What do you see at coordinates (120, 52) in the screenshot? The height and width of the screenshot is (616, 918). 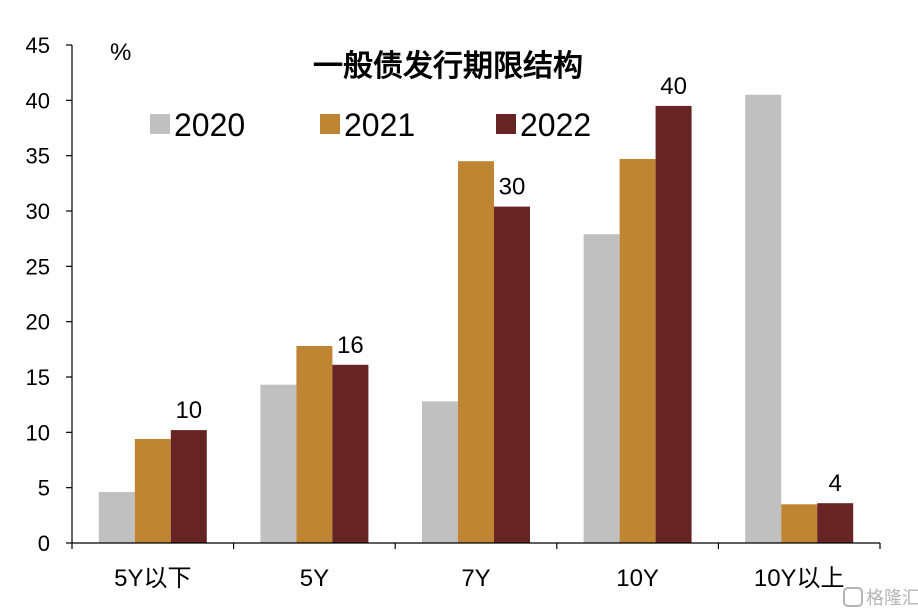 I see `y-axis-unit-label: %` at bounding box center [120, 52].